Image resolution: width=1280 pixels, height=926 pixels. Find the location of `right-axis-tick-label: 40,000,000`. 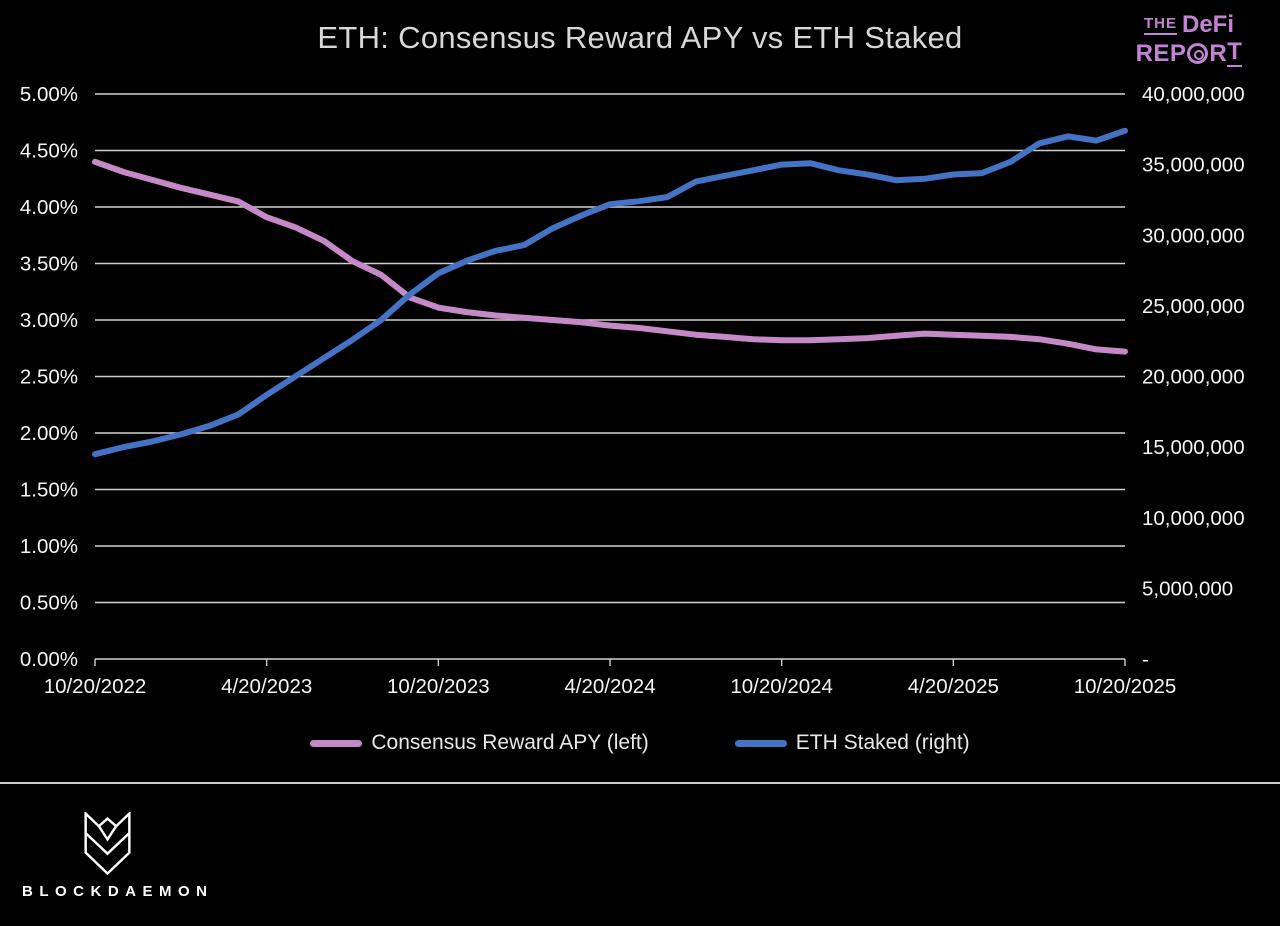

right-axis-tick-label: 40,000,000 is located at coordinates (1193, 94).